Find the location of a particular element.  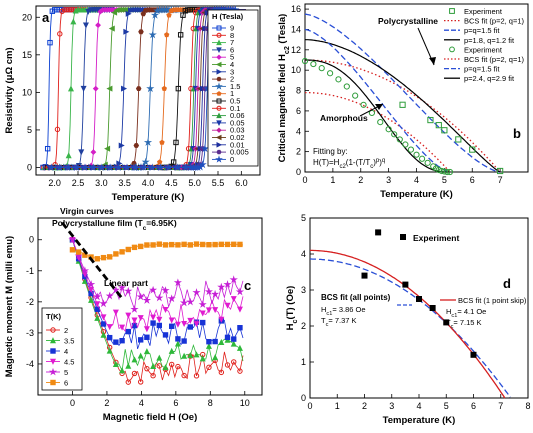

legend-label: 3.5 is located at coordinates (69, 341).